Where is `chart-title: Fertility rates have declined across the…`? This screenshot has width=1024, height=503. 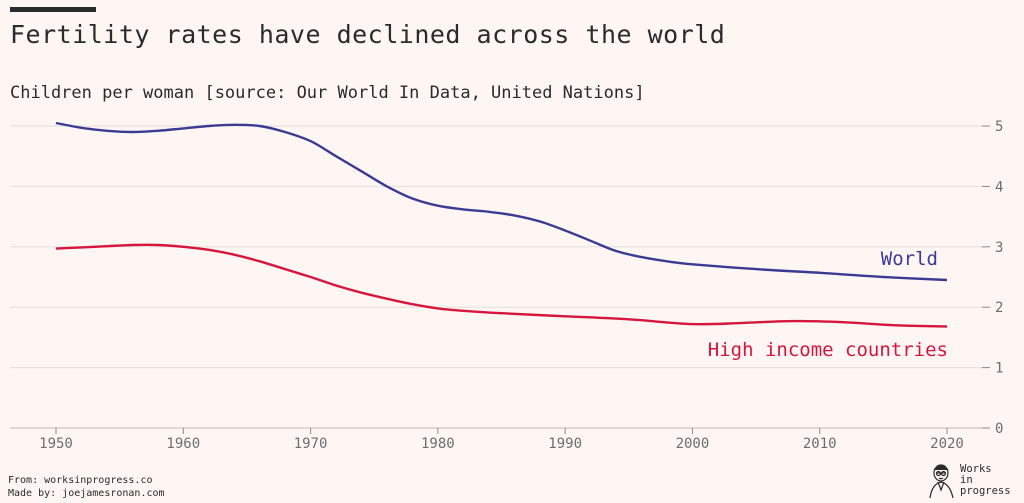 chart-title: Fertility rates have declined across the… is located at coordinates (368, 34).